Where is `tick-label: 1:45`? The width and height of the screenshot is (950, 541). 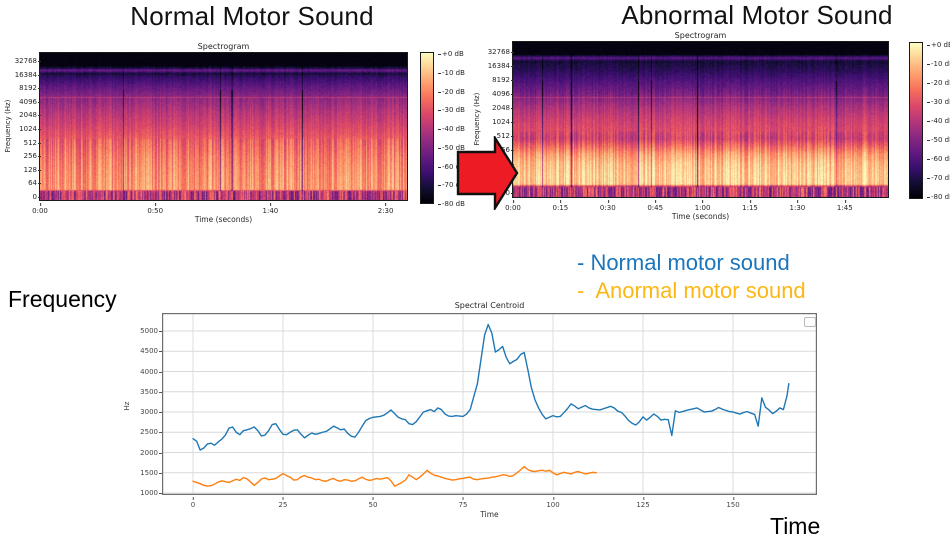
tick-label: 1:45 is located at coordinates (844, 206).